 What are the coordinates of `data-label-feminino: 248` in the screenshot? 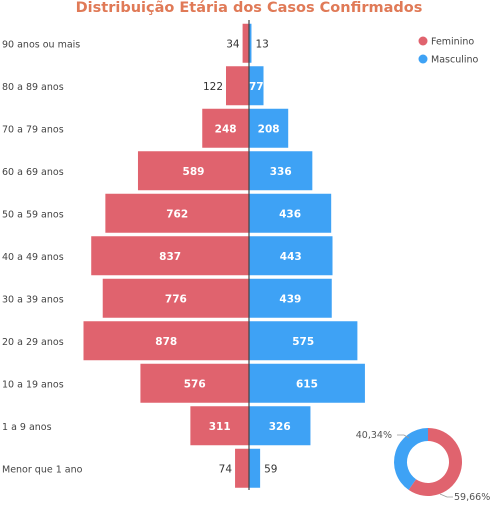 It's located at (226, 129).